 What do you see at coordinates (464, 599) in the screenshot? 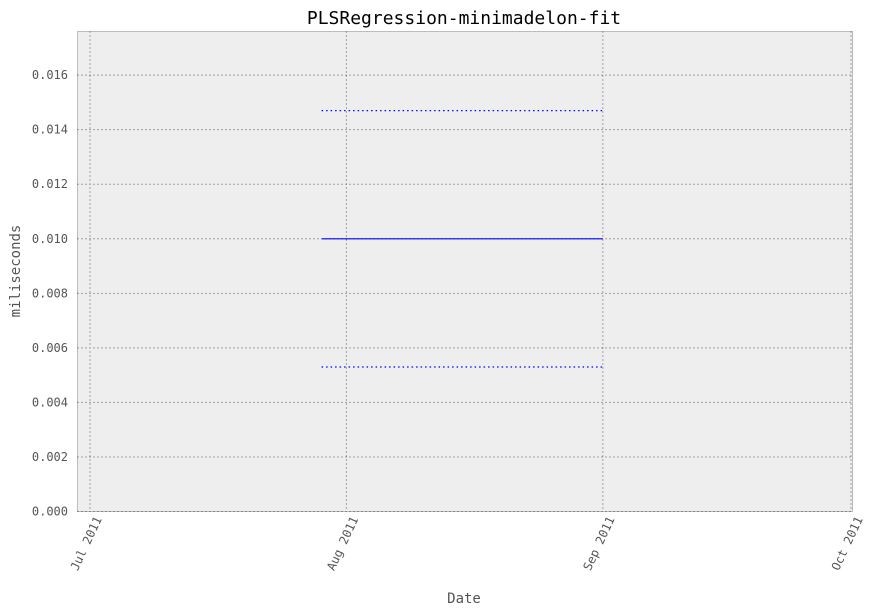
I see `x-axis-label: Date` at bounding box center [464, 599].